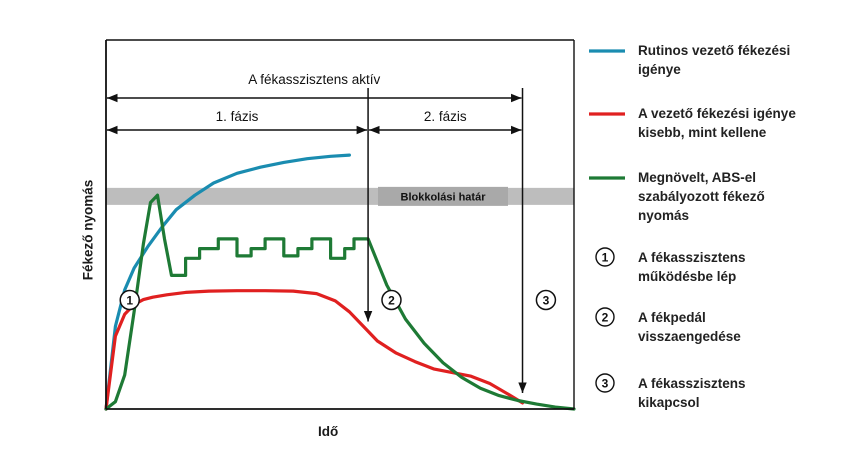 The width and height of the screenshot is (866, 453). I want to click on legend-entry-line: szabályozott fékező, so click(701, 196).